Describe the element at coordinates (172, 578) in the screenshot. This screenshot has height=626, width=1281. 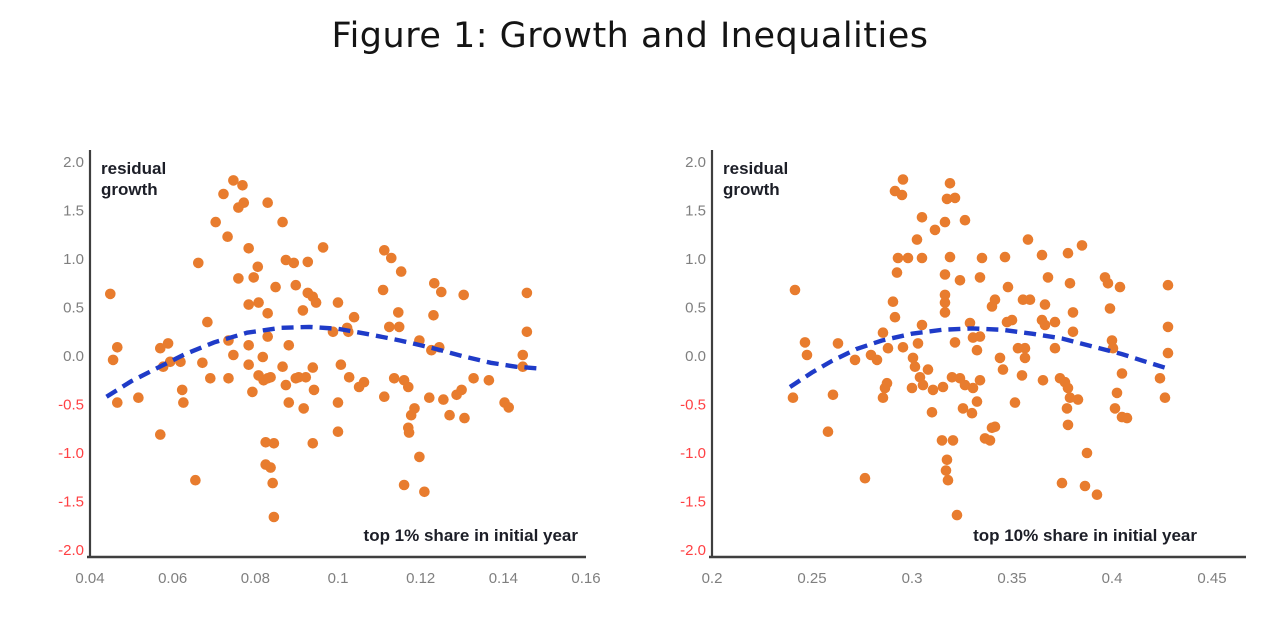
I see `x-tick-label: 0.06` at that location.